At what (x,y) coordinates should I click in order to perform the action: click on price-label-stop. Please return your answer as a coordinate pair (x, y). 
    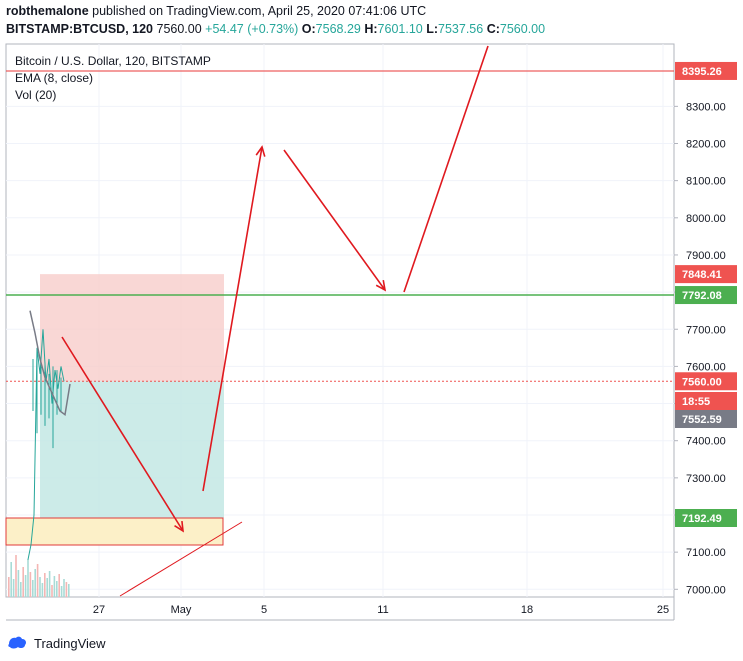
    Looking at the image, I should click on (706, 274).